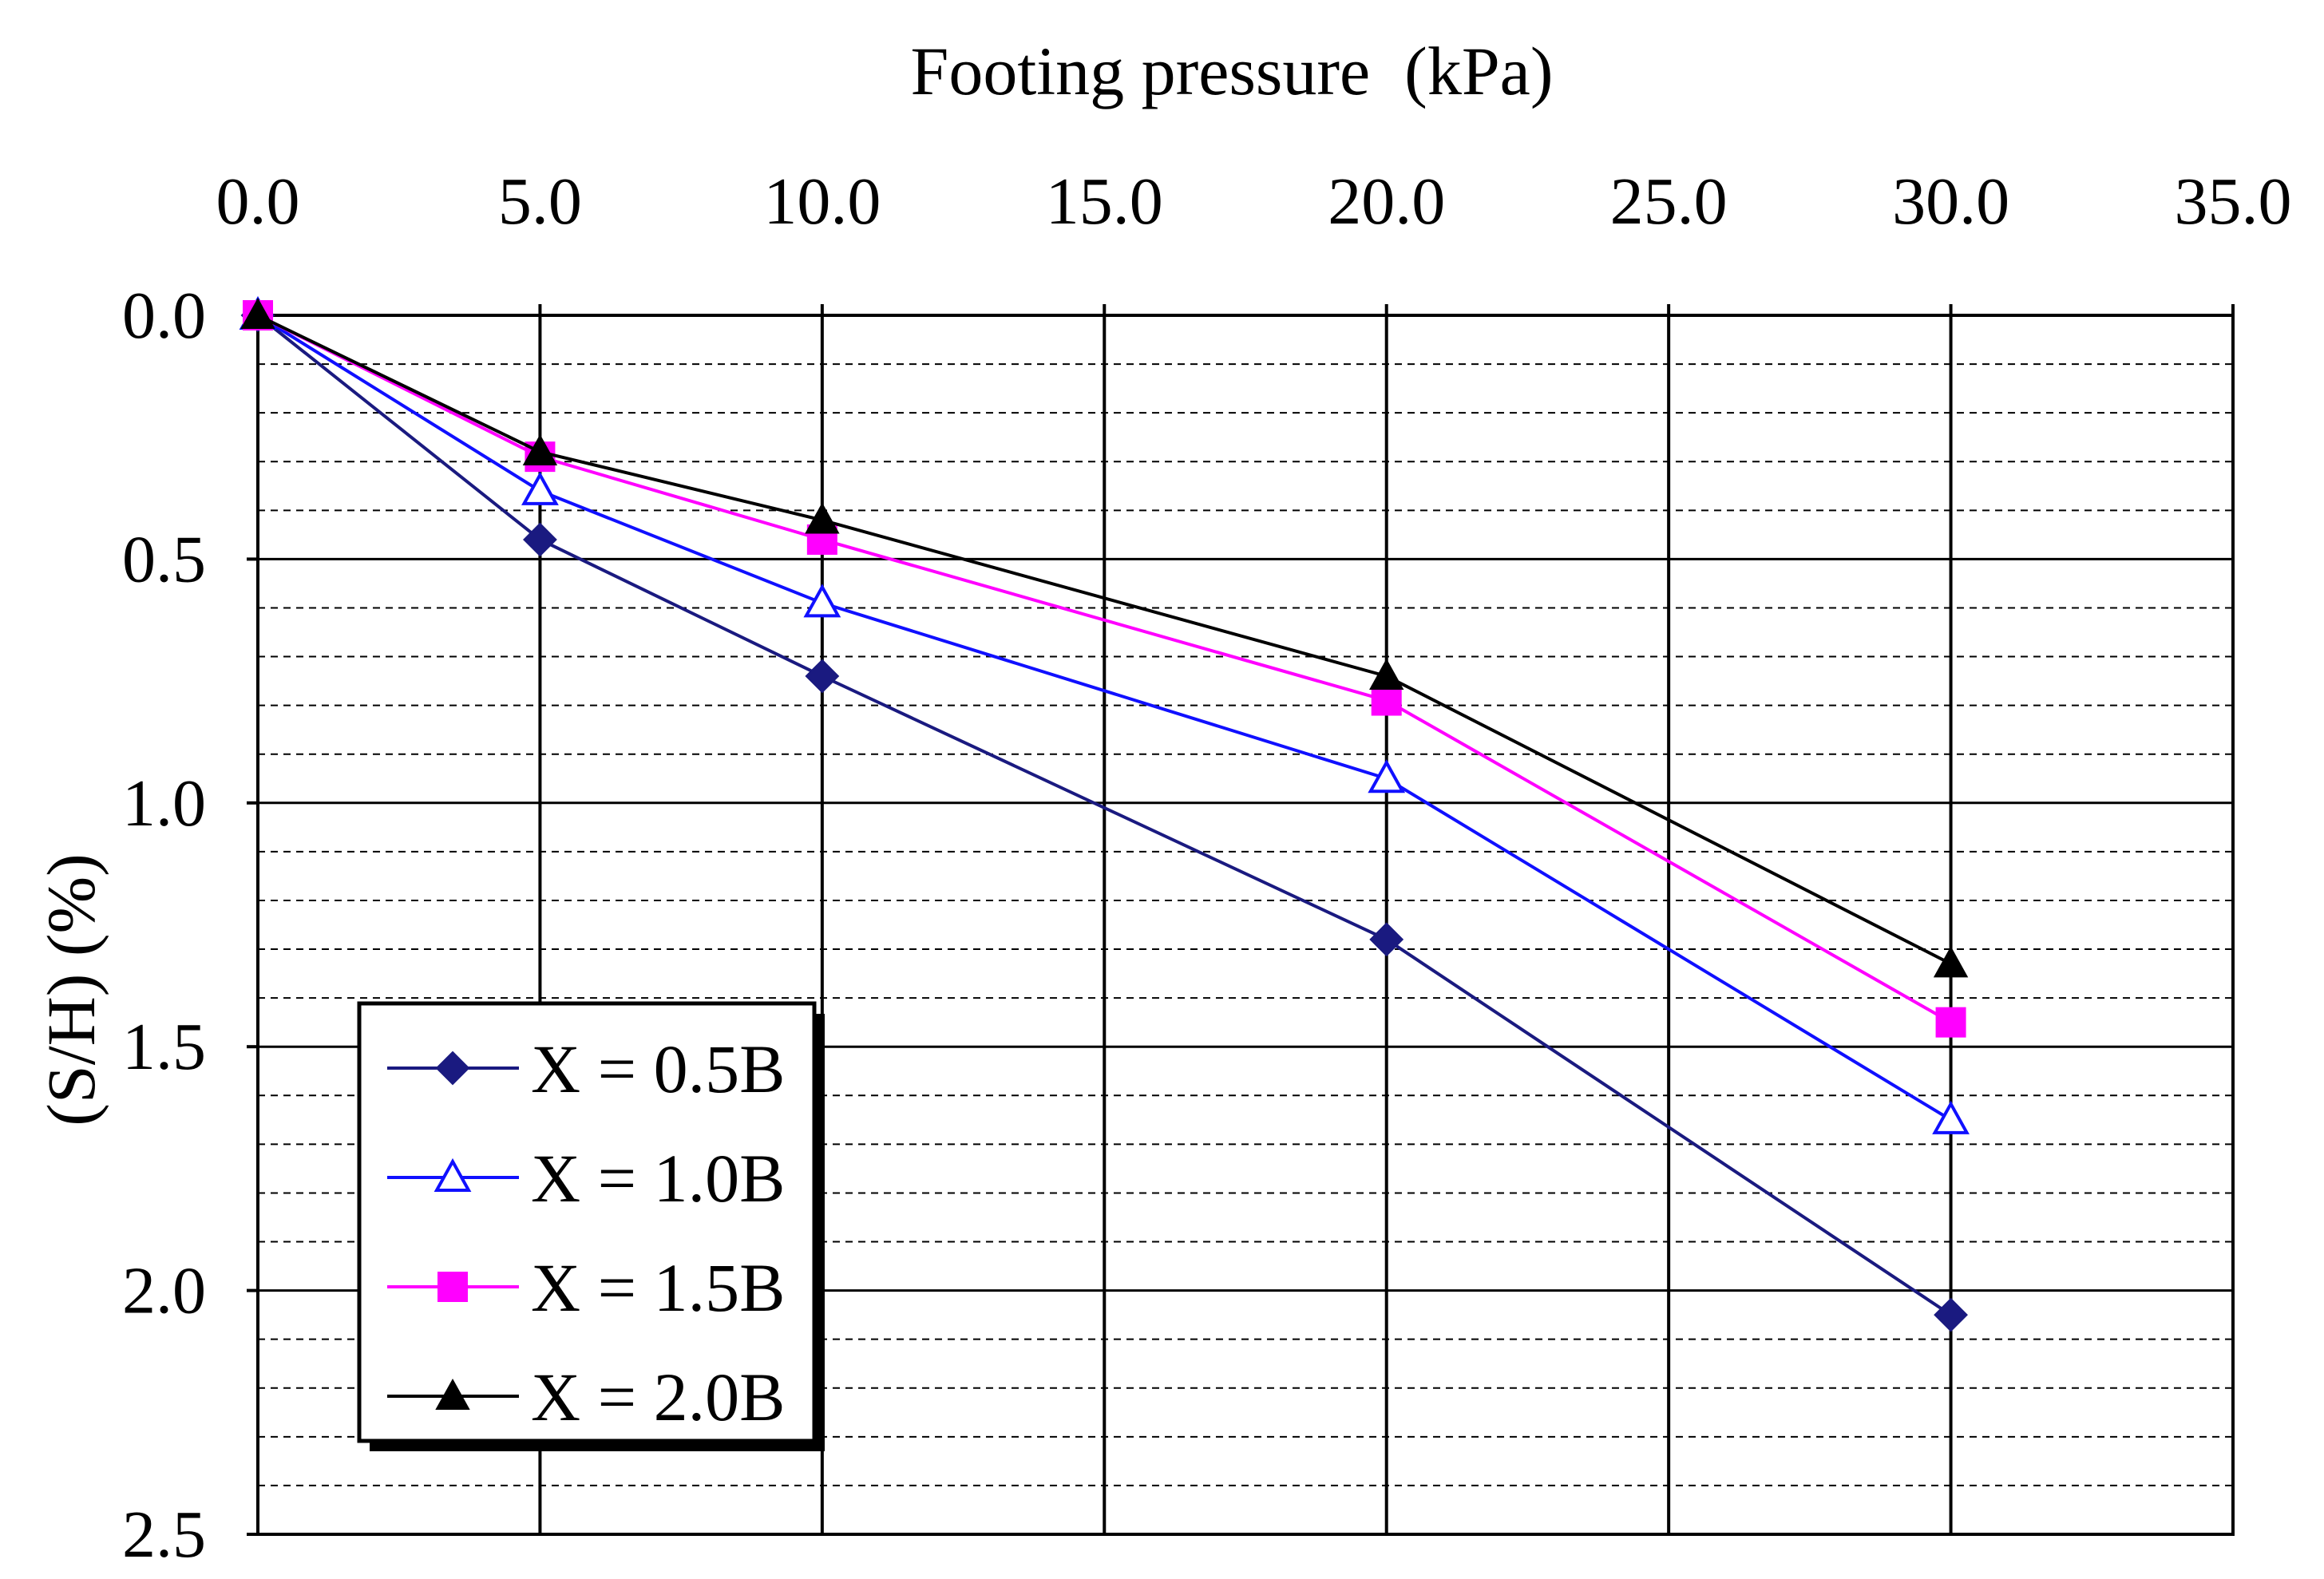 The height and width of the screenshot is (1579, 2324). I want to click on legend-label: X = 2.0B, so click(658, 1397).